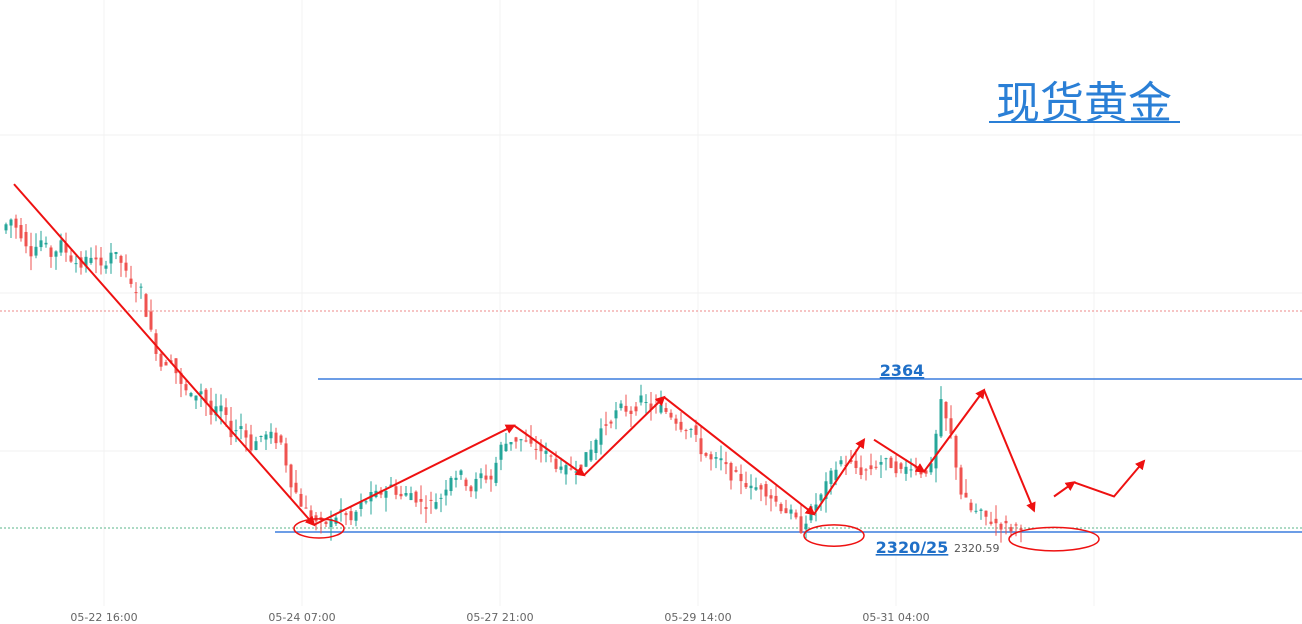  I want to click on current-price-label: 2320.59, so click(977, 548).